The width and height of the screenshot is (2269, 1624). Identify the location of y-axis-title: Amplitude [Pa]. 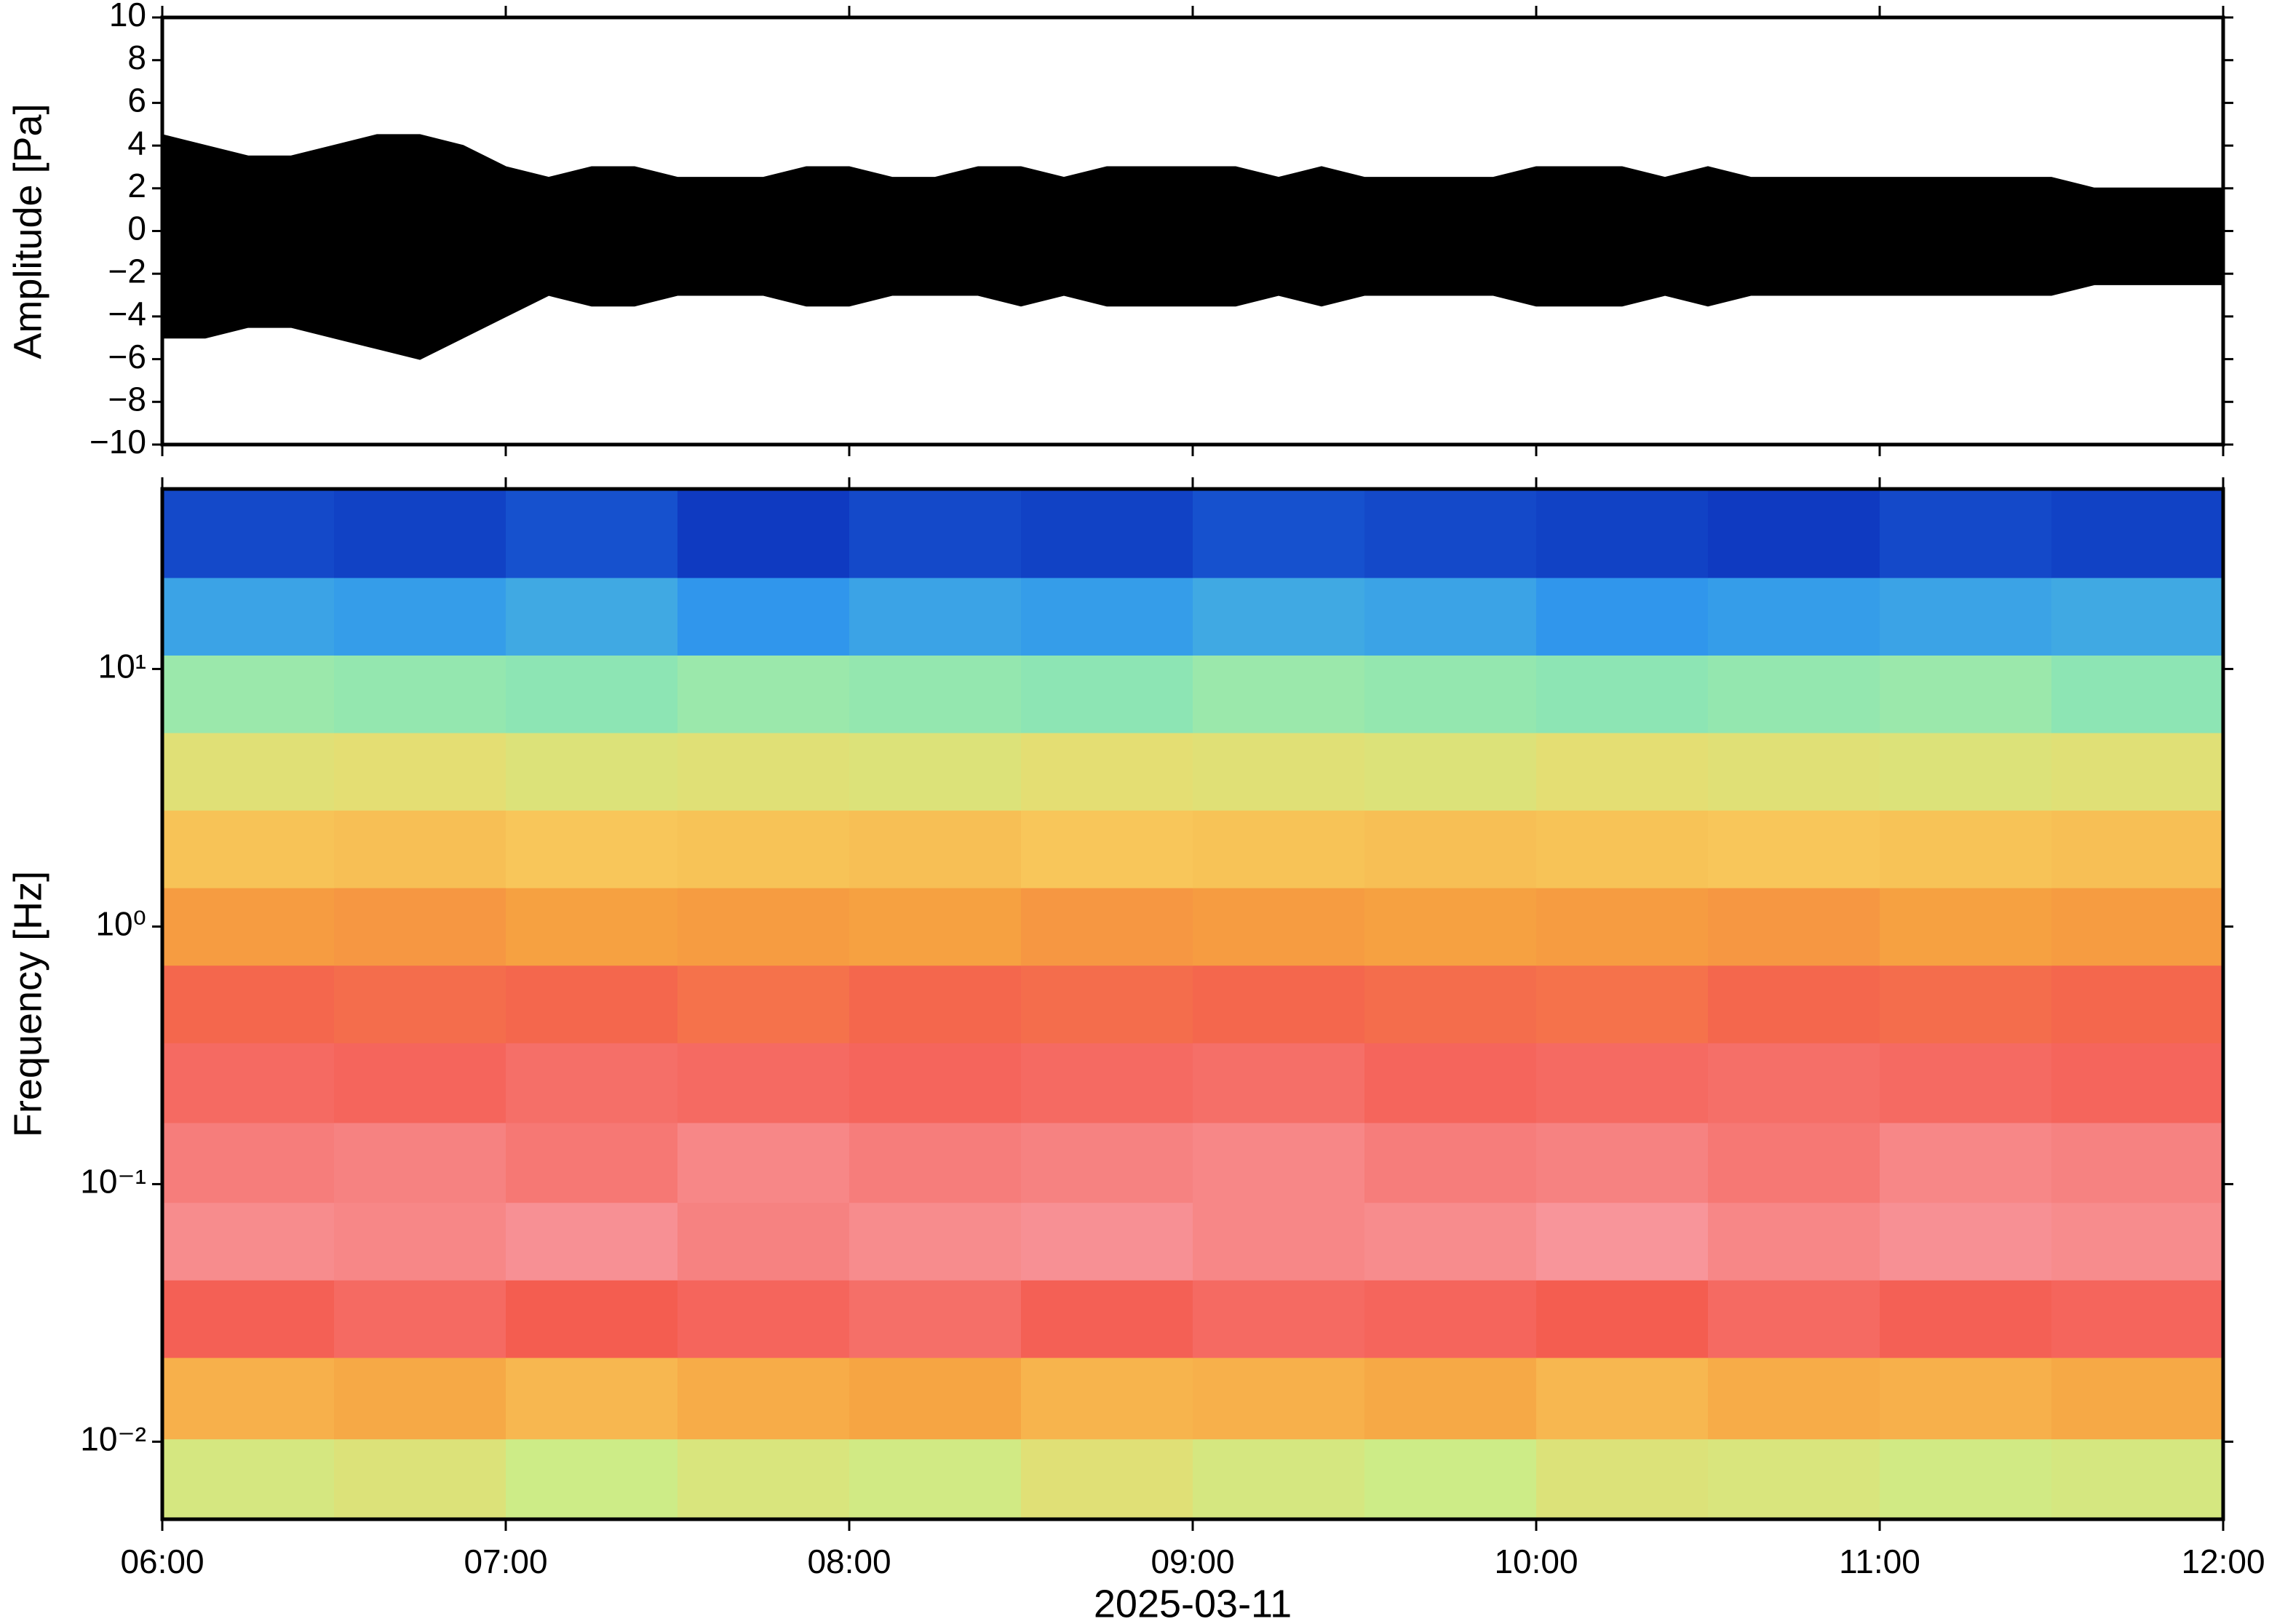
(28, 231).